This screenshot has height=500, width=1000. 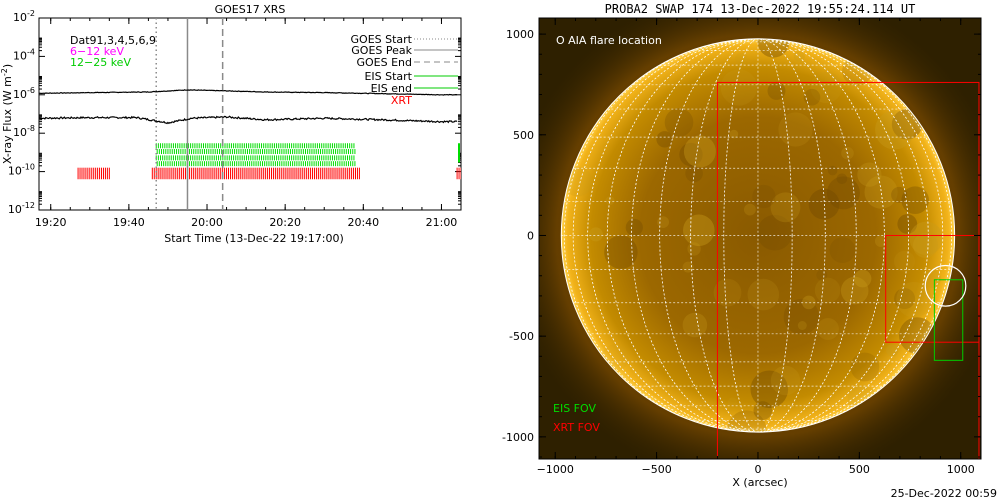 What do you see at coordinates (129, 222) in the screenshot?
I see `left-x-tick-label: 19:40` at bounding box center [129, 222].